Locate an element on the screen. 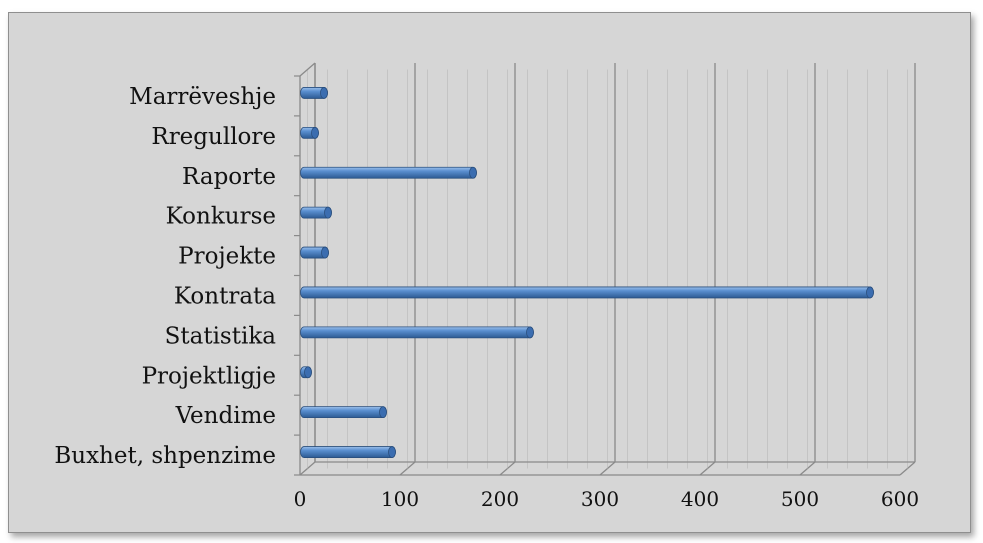 Image resolution: width=983 pixels, height=543 pixels. category-label: Raporte is located at coordinates (229, 177).